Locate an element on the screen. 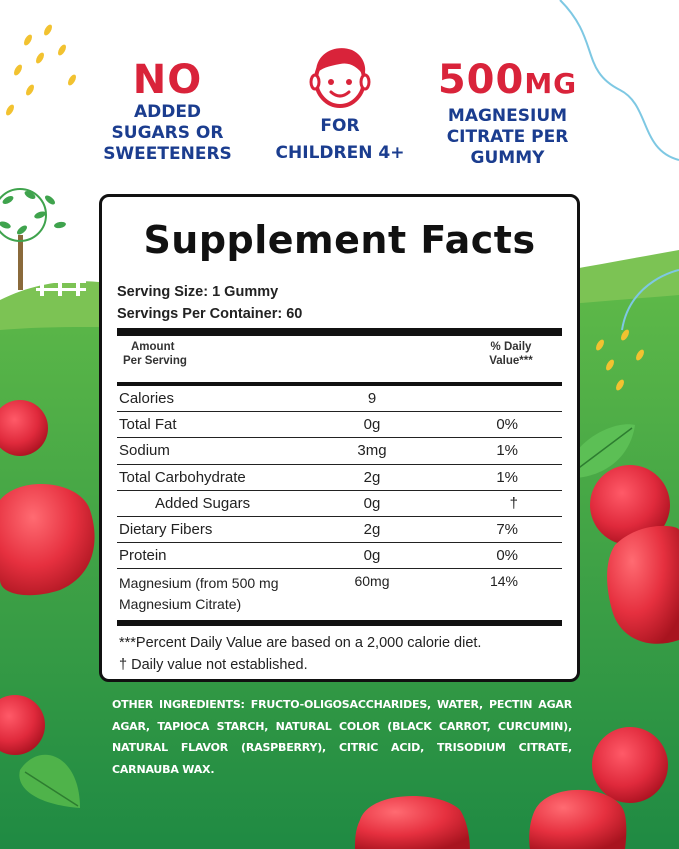 This screenshot has height=849, width=679. claim-line: ADDED is located at coordinates (167, 112).